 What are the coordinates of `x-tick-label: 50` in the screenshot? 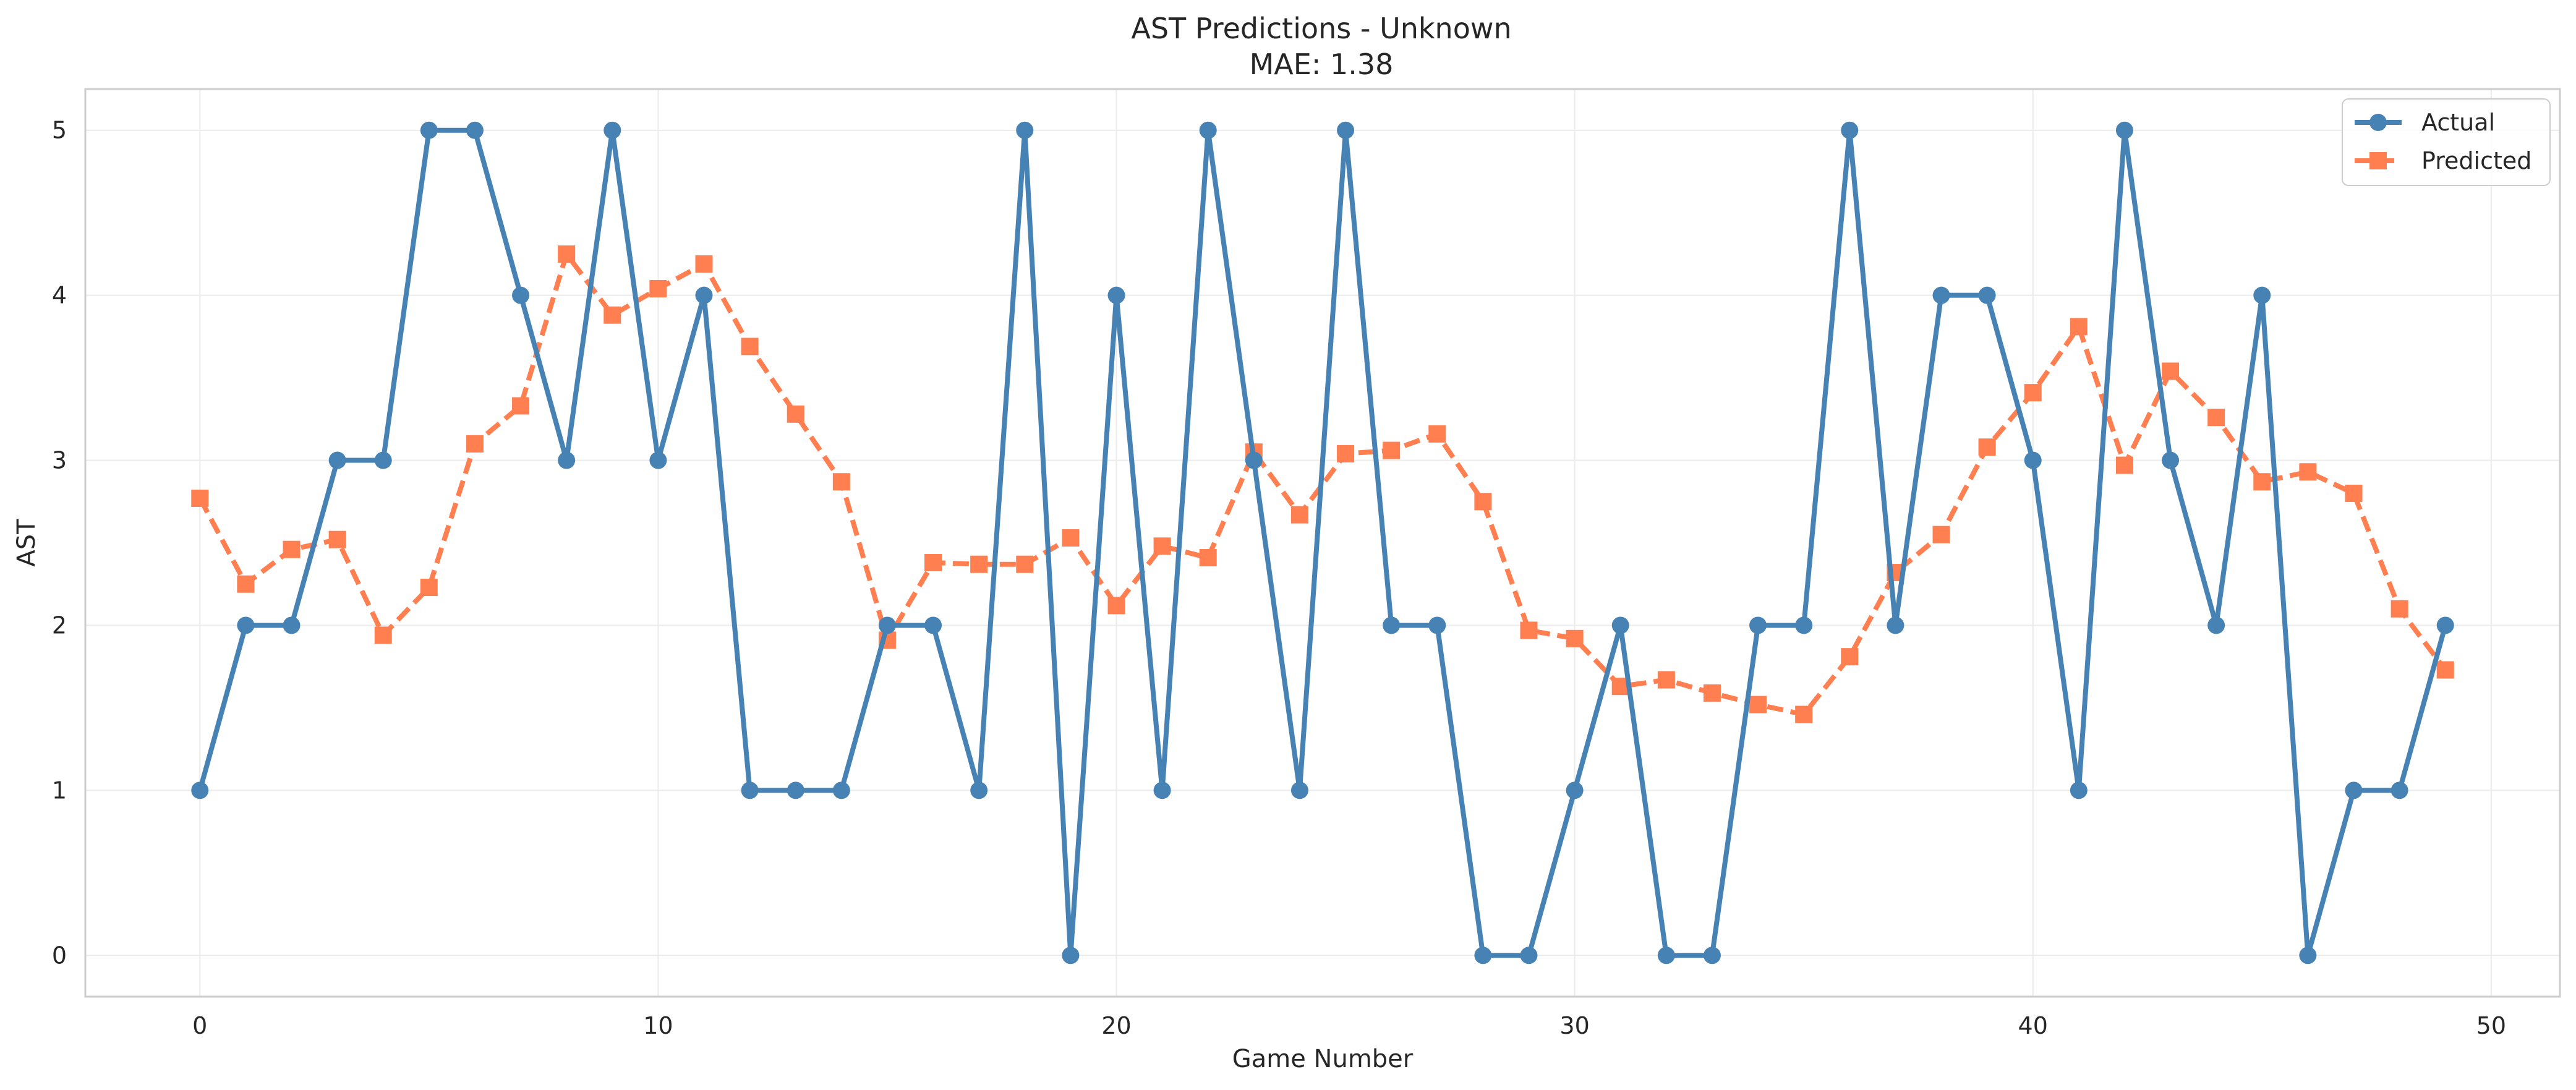 It's located at (2491, 1025).